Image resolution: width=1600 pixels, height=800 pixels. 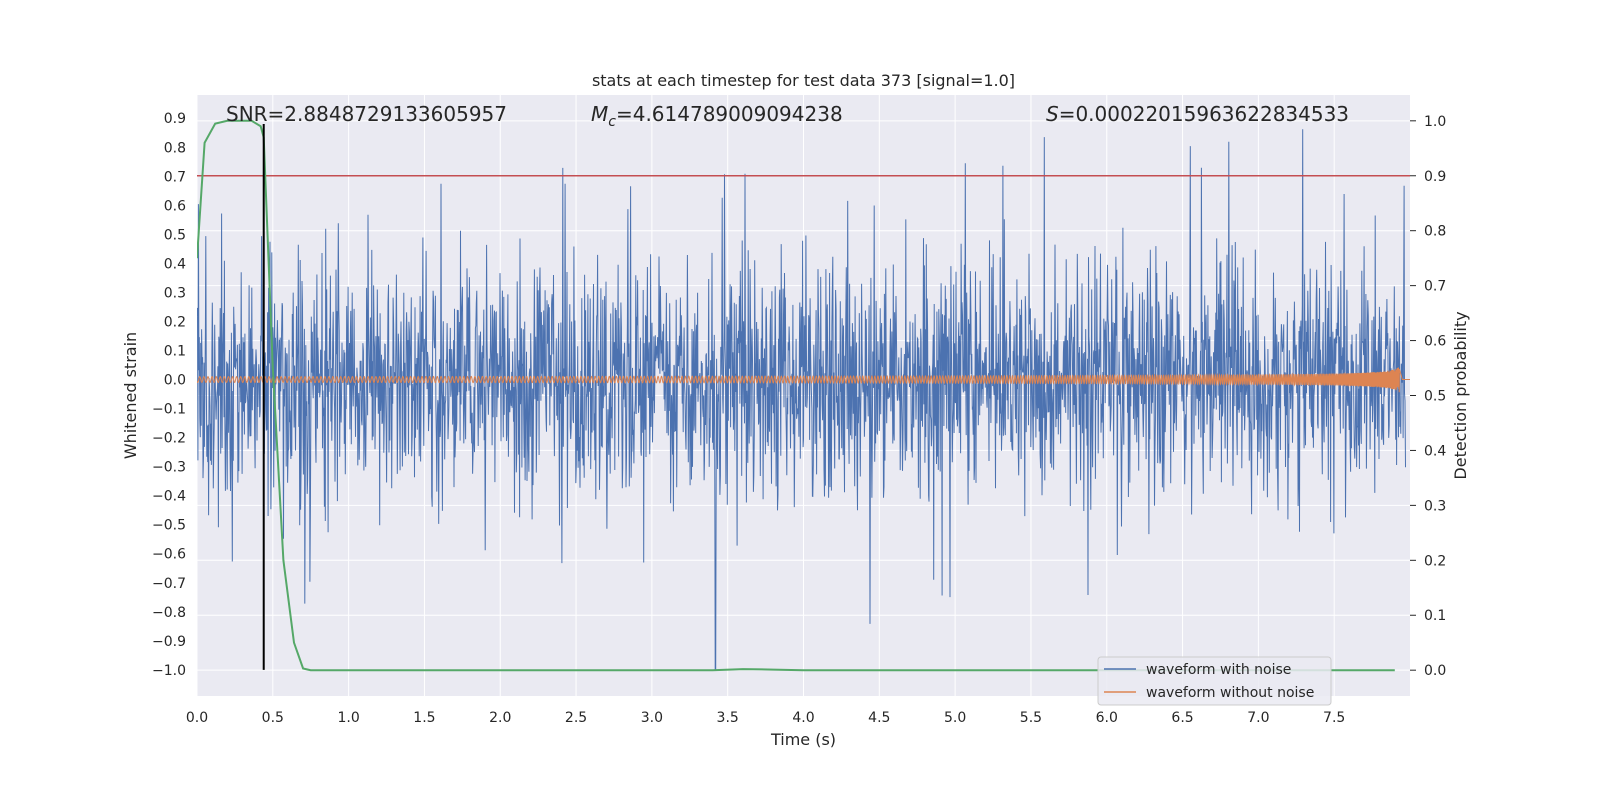 I want to click on x-tick-label: 2.0, so click(x=500, y=718).